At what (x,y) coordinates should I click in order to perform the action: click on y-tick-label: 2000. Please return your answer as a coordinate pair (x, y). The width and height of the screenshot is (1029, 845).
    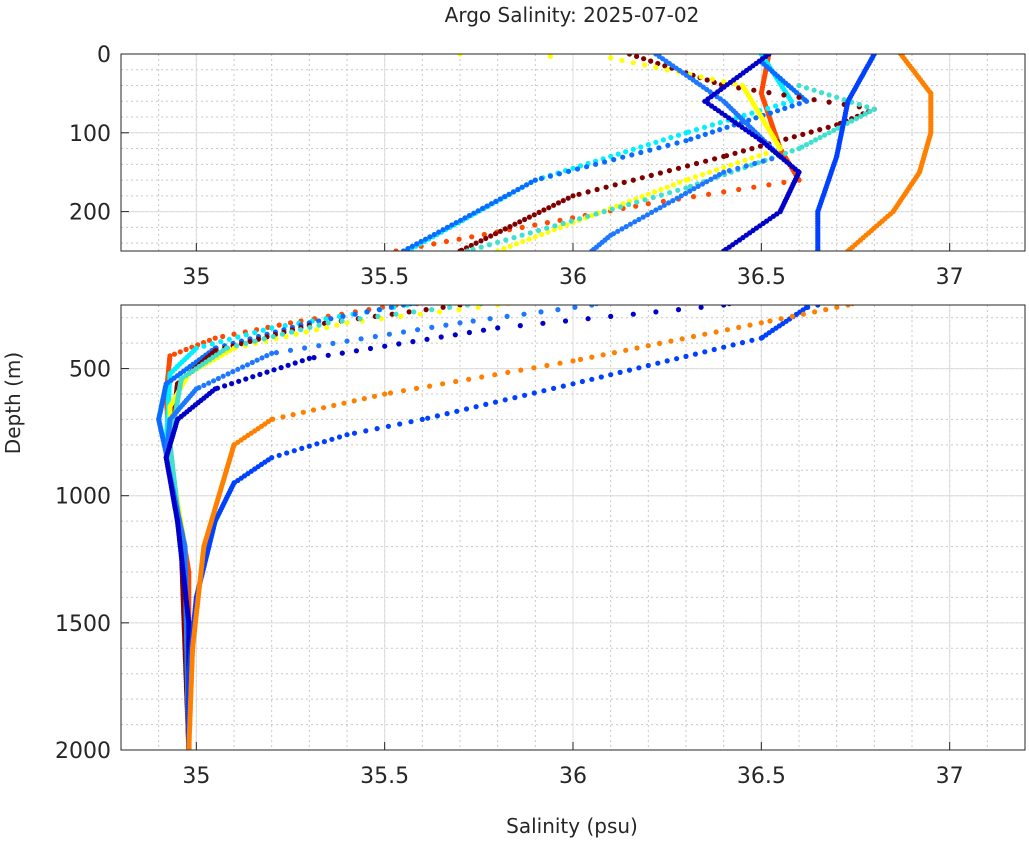
    Looking at the image, I should click on (83, 751).